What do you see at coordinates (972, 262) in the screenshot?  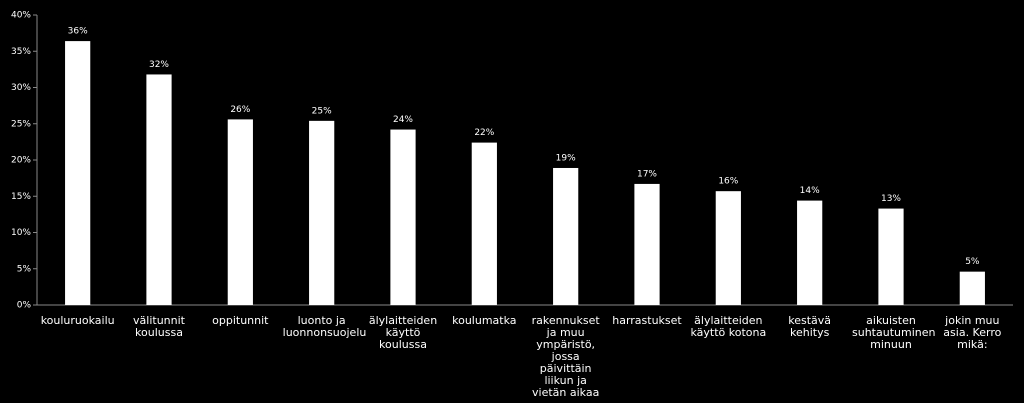 I see `data-label: 5%` at bounding box center [972, 262].